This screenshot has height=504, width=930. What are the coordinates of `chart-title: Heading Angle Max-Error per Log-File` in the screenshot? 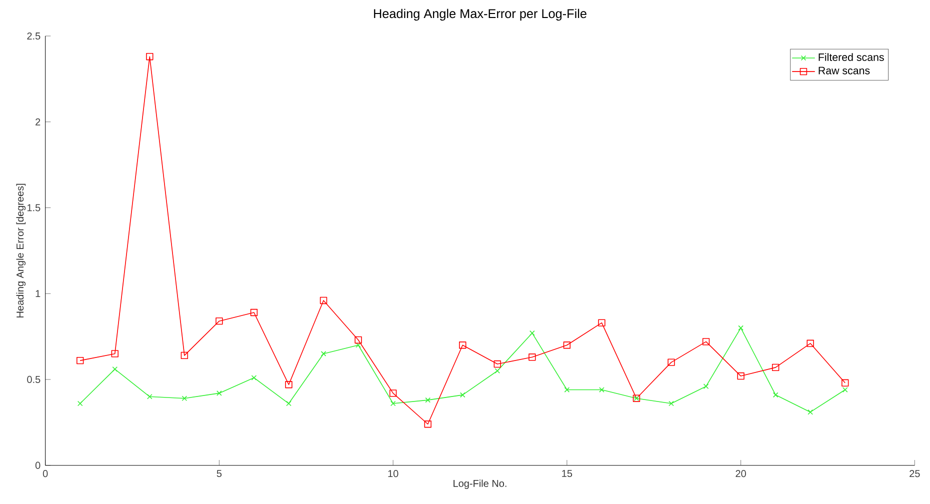 It's located at (480, 14).